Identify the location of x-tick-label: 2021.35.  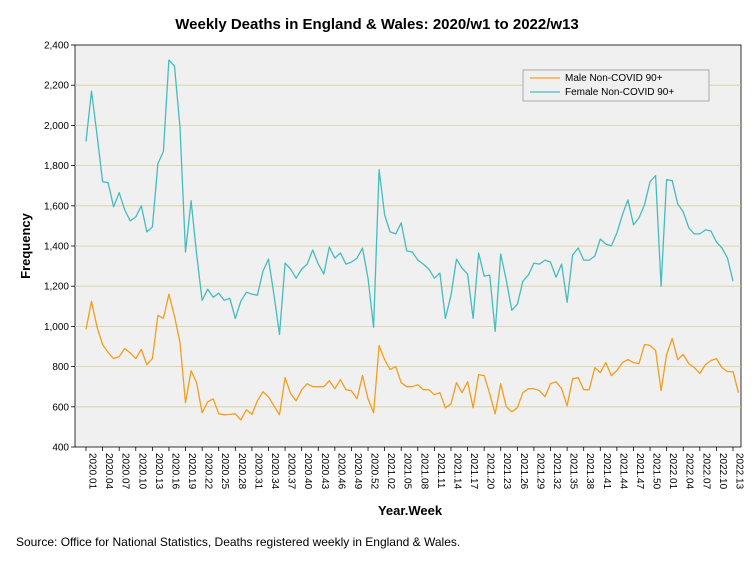
(573, 471).